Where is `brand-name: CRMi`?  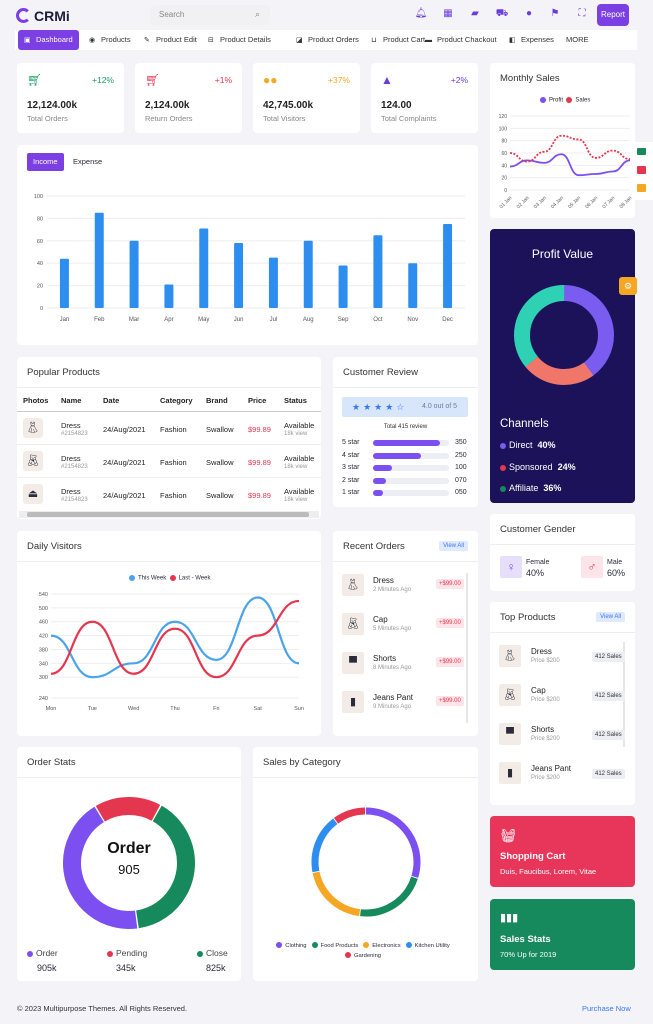
brand-name: CRMi is located at coordinates (52, 16).